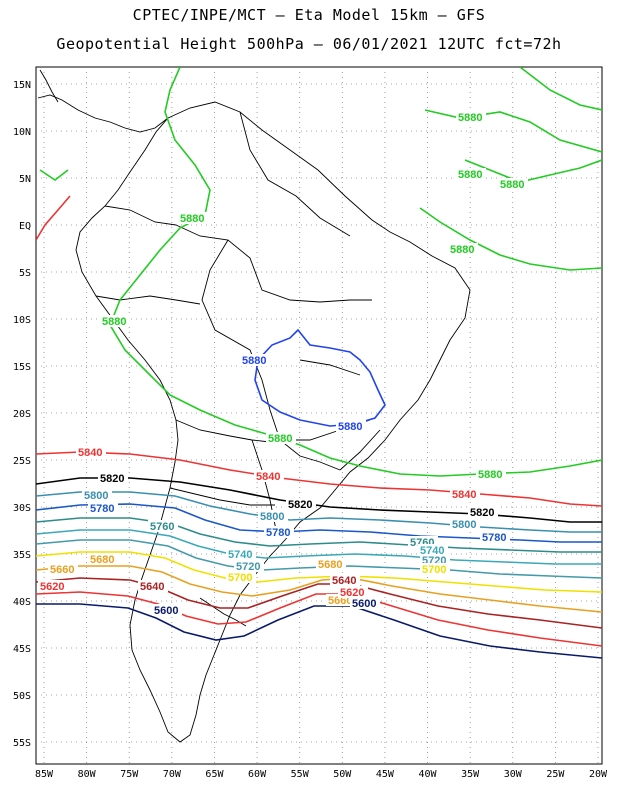 This screenshot has width=618, height=800. I want to click on contour-label: 5700, so click(434, 570).